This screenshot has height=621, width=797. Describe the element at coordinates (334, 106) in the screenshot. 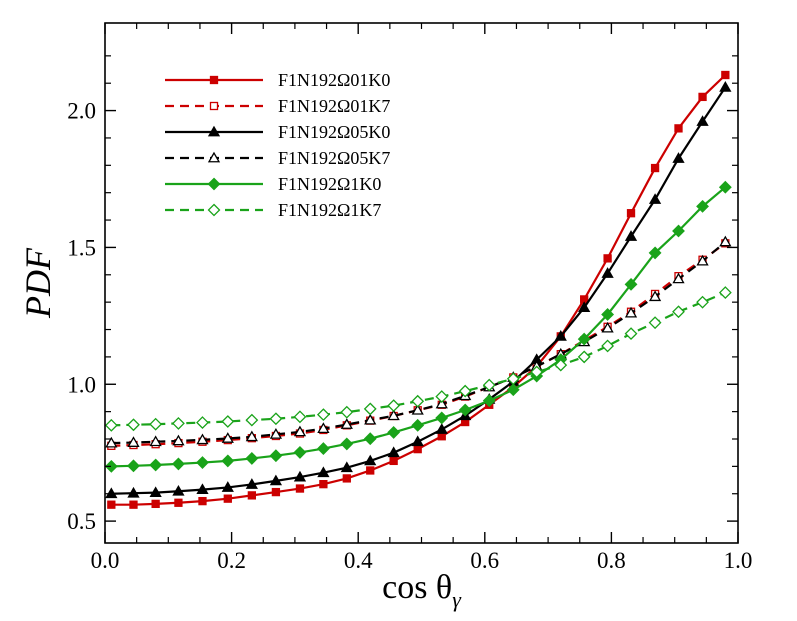

I see `legend-label: F1N192Ω01K7` at that location.